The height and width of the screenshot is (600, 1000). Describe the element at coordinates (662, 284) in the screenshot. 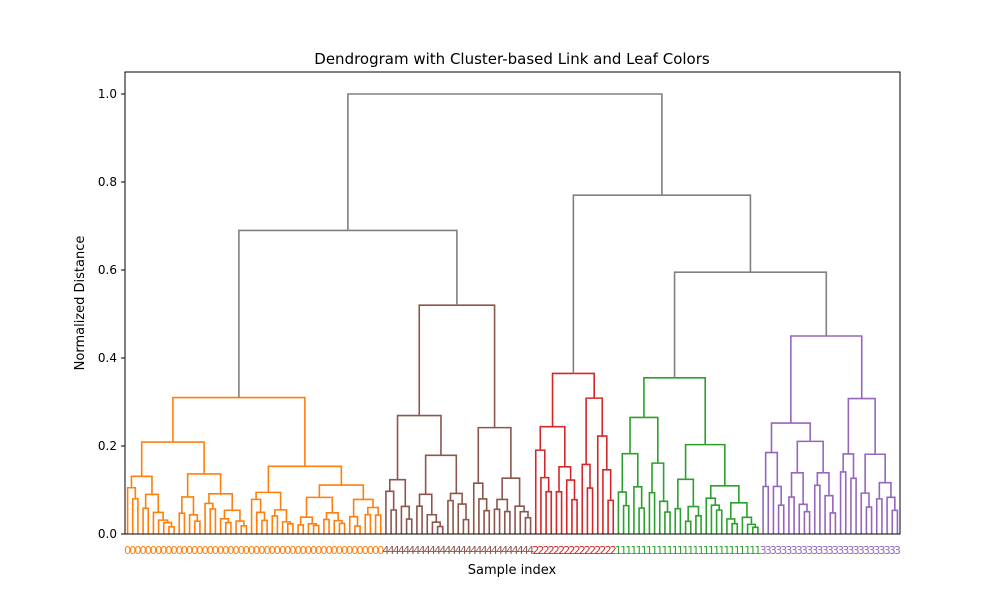

I see `dendrogram-link-upper` at that location.